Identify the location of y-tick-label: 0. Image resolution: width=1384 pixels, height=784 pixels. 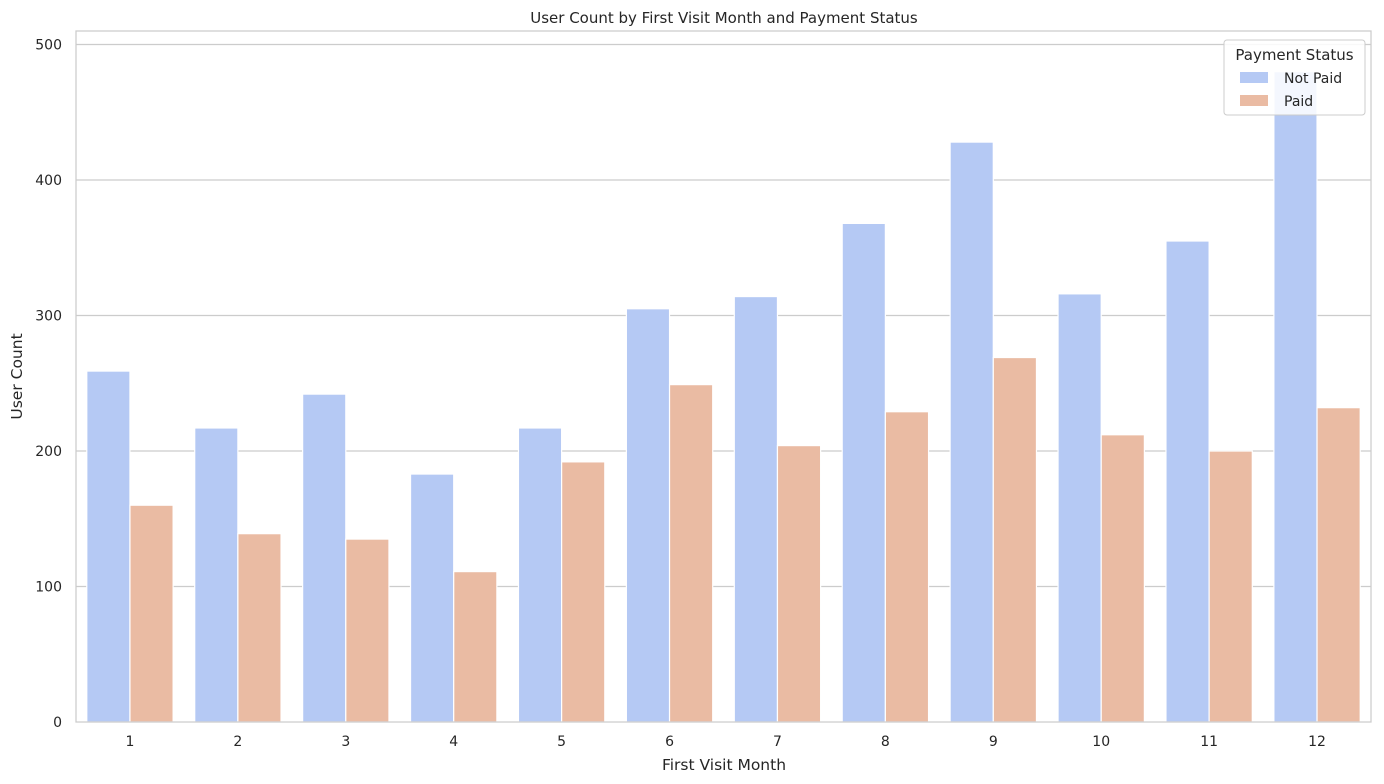
(57, 723).